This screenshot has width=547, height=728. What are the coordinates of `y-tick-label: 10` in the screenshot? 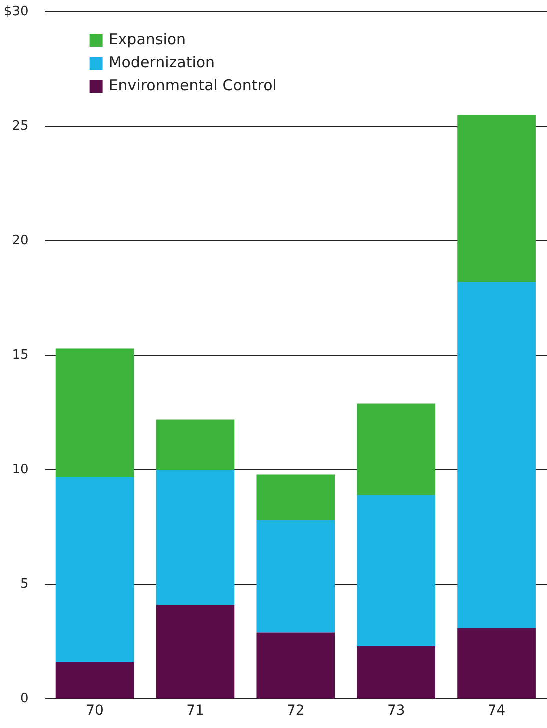 It's located at (20, 470).